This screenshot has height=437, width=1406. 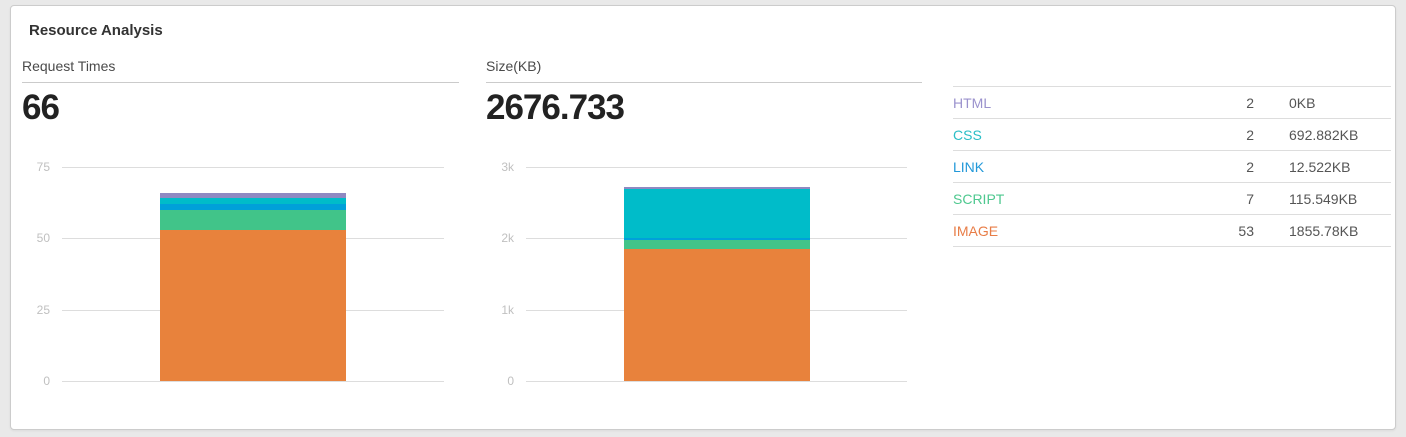 I want to click on table-row-css: CSS 2 692.882KB, so click(x=1172, y=135).